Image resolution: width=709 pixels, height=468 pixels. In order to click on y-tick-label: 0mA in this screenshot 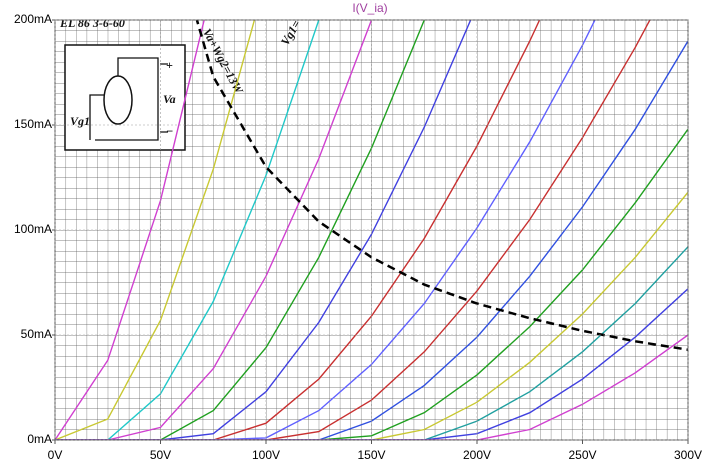, I will do `click(39, 439)`.